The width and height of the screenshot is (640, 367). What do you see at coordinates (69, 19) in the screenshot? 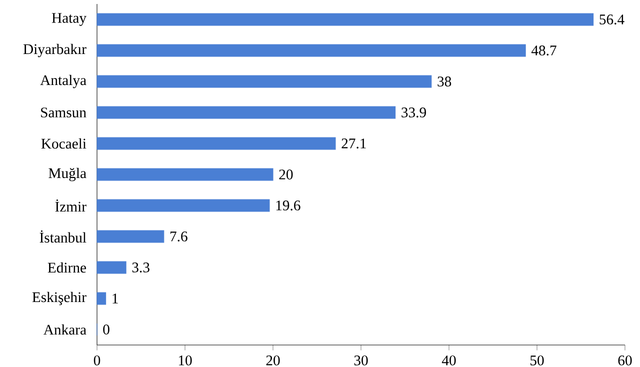
I see `y-tick-label: Hatay` at bounding box center [69, 19].